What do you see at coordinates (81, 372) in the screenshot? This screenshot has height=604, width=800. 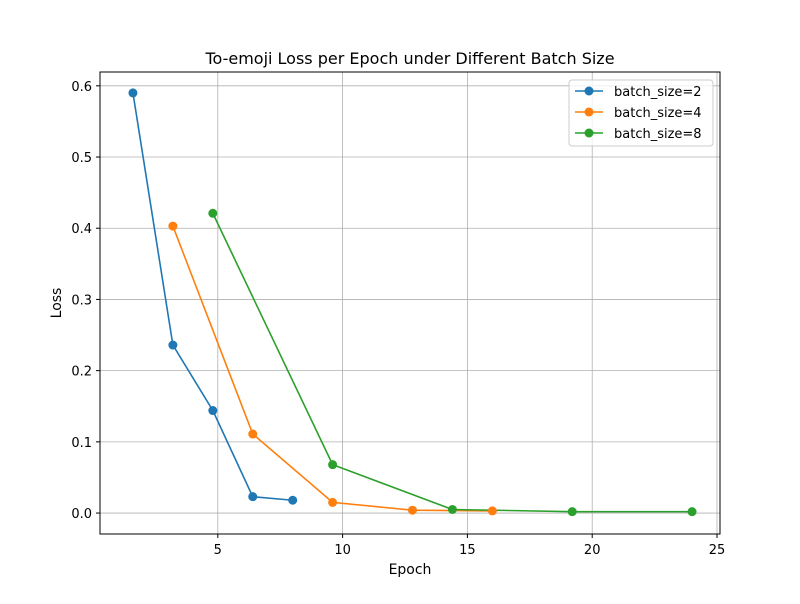 I see `y-tick-label: 0.2` at bounding box center [81, 372].